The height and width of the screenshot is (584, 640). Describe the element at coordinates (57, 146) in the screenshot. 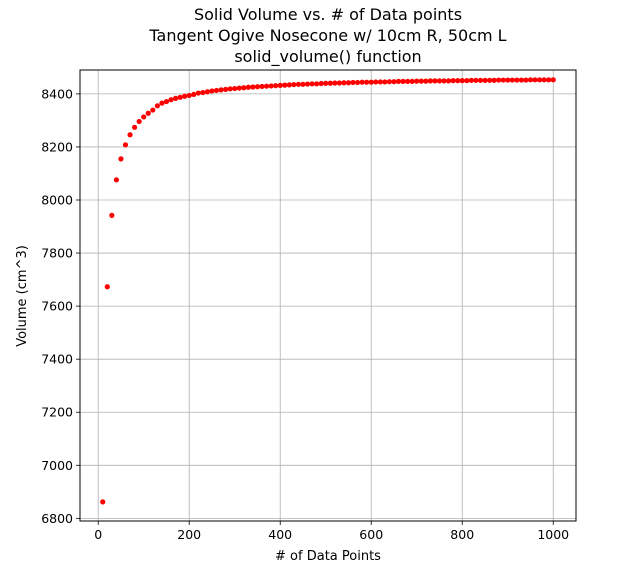

I see `y-tick-label: 8200` at that location.